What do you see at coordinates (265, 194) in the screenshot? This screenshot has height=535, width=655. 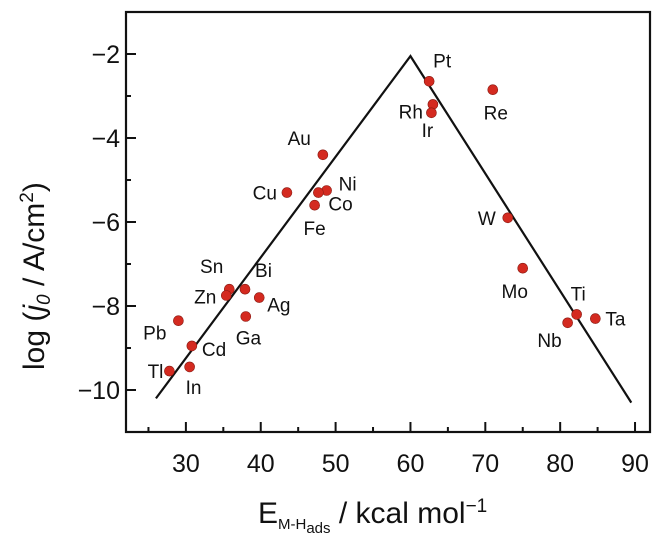 I see `point-label-cu: Cu` at bounding box center [265, 194].